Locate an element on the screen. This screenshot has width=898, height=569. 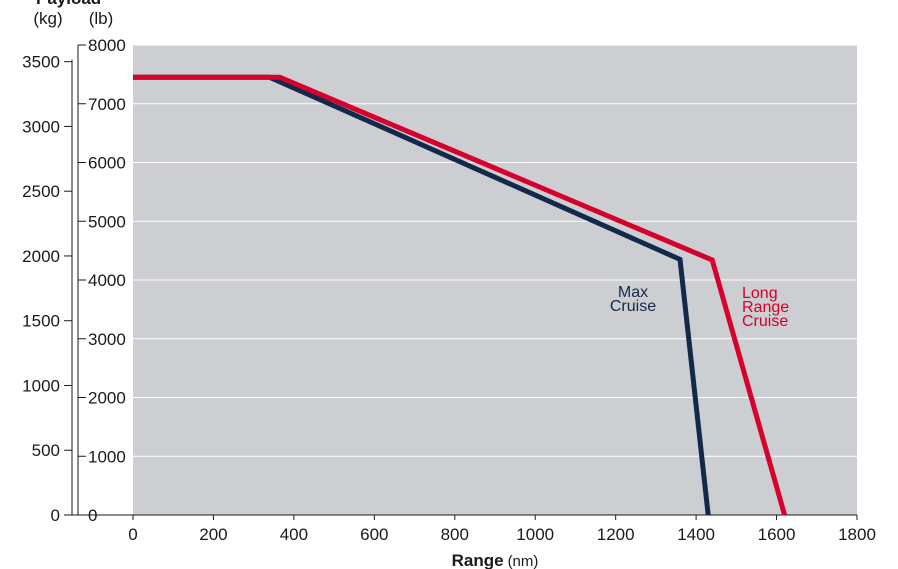
kg-tick-label-4: 2000 is located at coordinates (41, 256).